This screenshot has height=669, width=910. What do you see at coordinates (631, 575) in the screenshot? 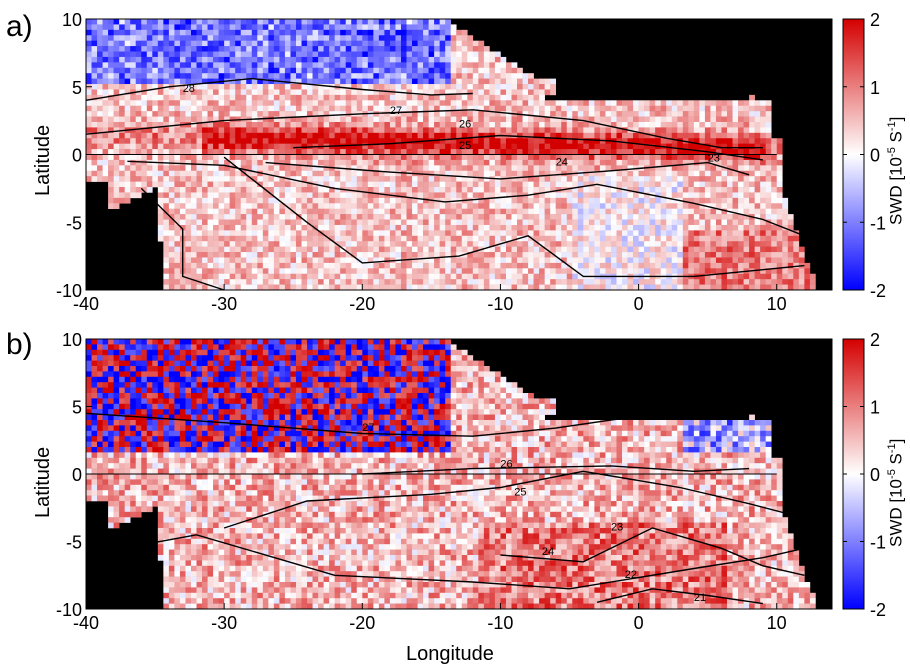
I see `contour-label: 22` at bounding box center [631, 575].